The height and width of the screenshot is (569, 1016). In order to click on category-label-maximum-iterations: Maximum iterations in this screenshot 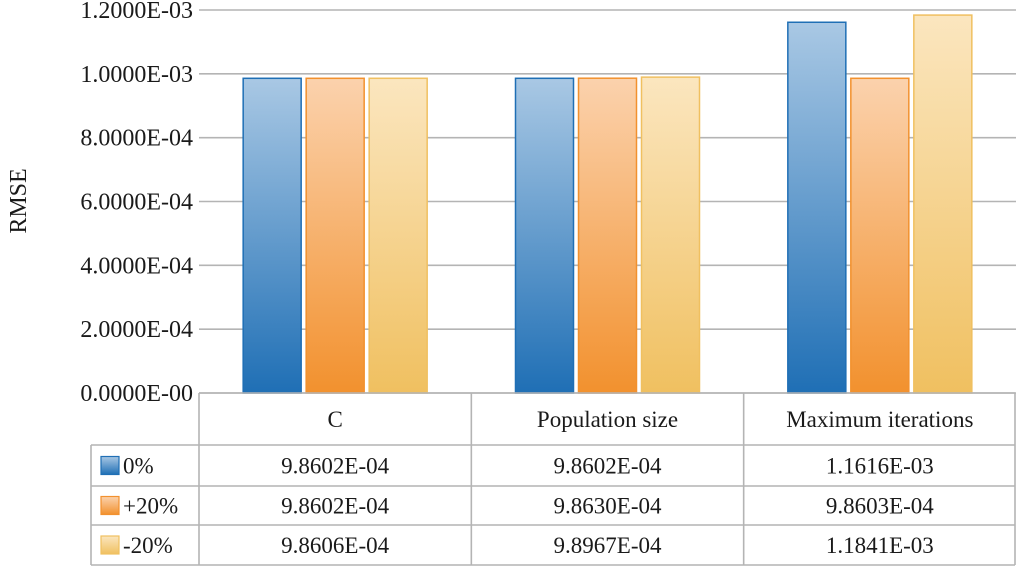, I will do `click(879, 419)`.